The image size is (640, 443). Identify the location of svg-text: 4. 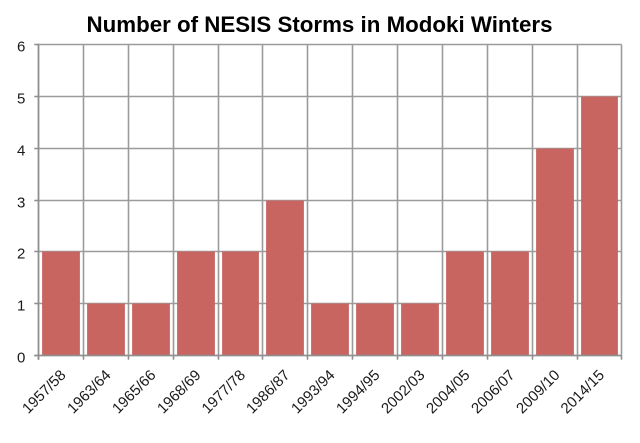
(21, 151).